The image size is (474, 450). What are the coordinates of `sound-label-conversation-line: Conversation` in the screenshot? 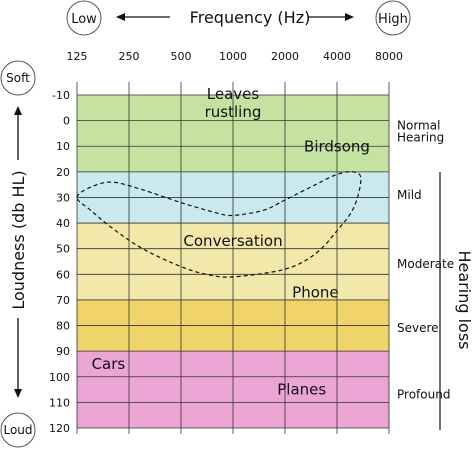 It's located at (232, 241).